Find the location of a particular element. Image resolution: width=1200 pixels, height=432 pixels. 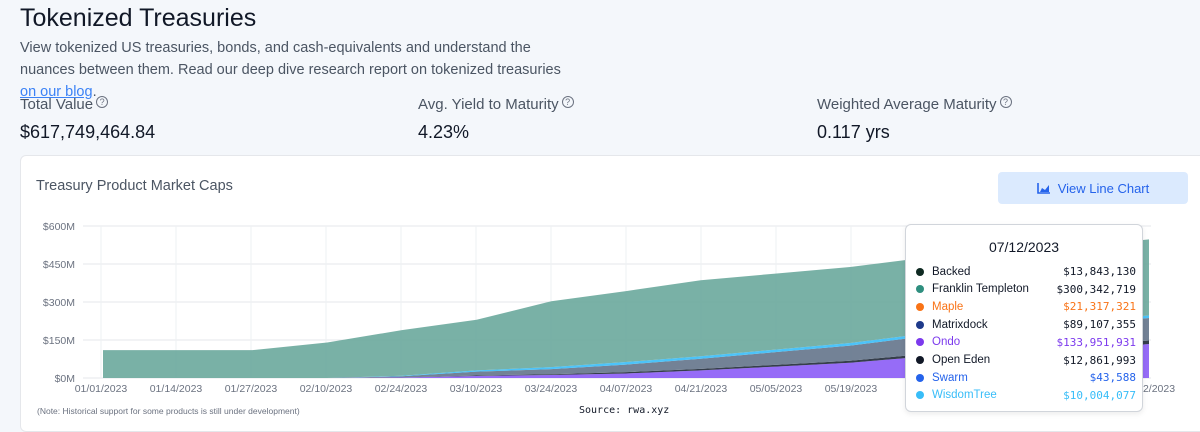

tooltip-series-value: $13,843,130 is located at coordinates (1099, 271).